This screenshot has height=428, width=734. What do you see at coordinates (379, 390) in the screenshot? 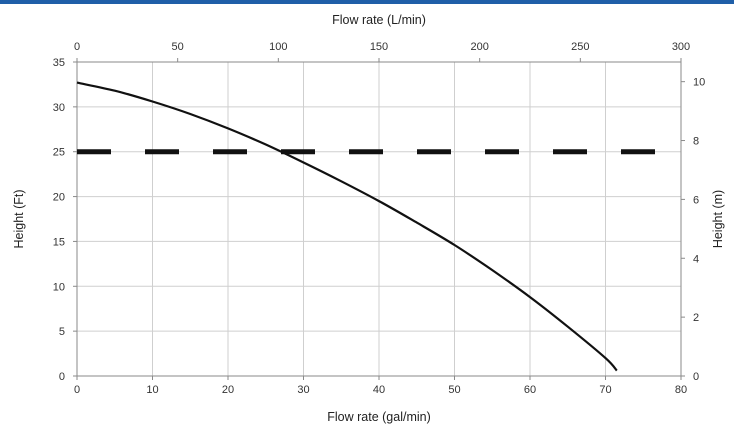
I see `x-tick-label: 40` at bounding box center [379, 390].